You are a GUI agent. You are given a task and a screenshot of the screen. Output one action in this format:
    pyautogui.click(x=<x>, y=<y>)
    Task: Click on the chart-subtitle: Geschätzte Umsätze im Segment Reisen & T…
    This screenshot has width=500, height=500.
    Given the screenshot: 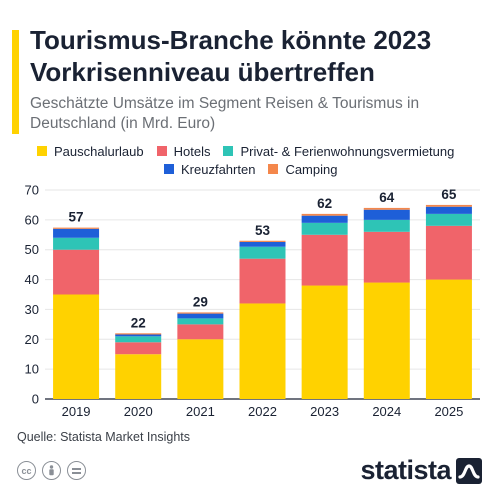 What is the action you would take?
    pyautogui.click(x=225, y=113)
    